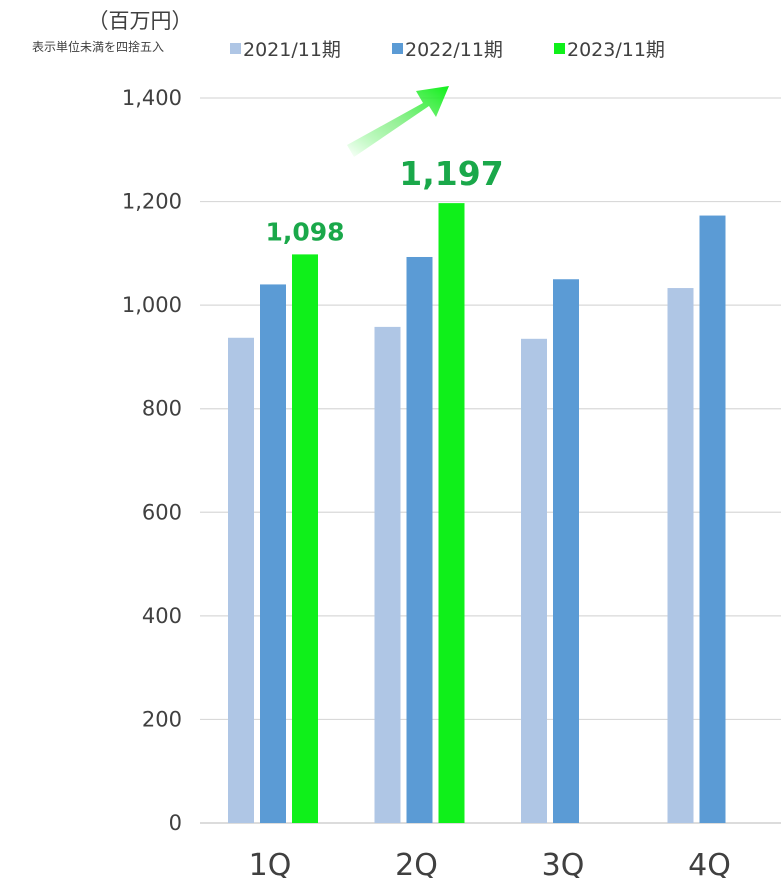 The height and width of the screenshot is (878, 781). I want to click on growth-arrow-icon, so click(398, 121).